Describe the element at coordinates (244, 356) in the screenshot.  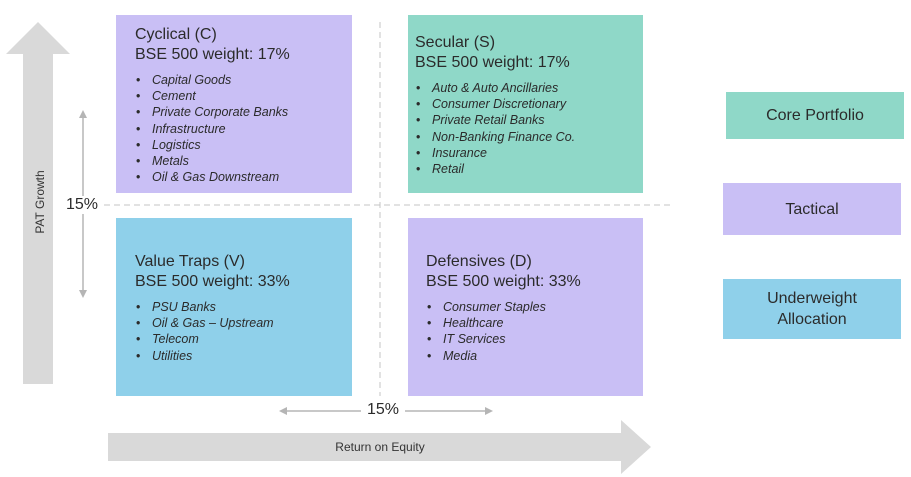
I see `list-item: Utilities` at that location.